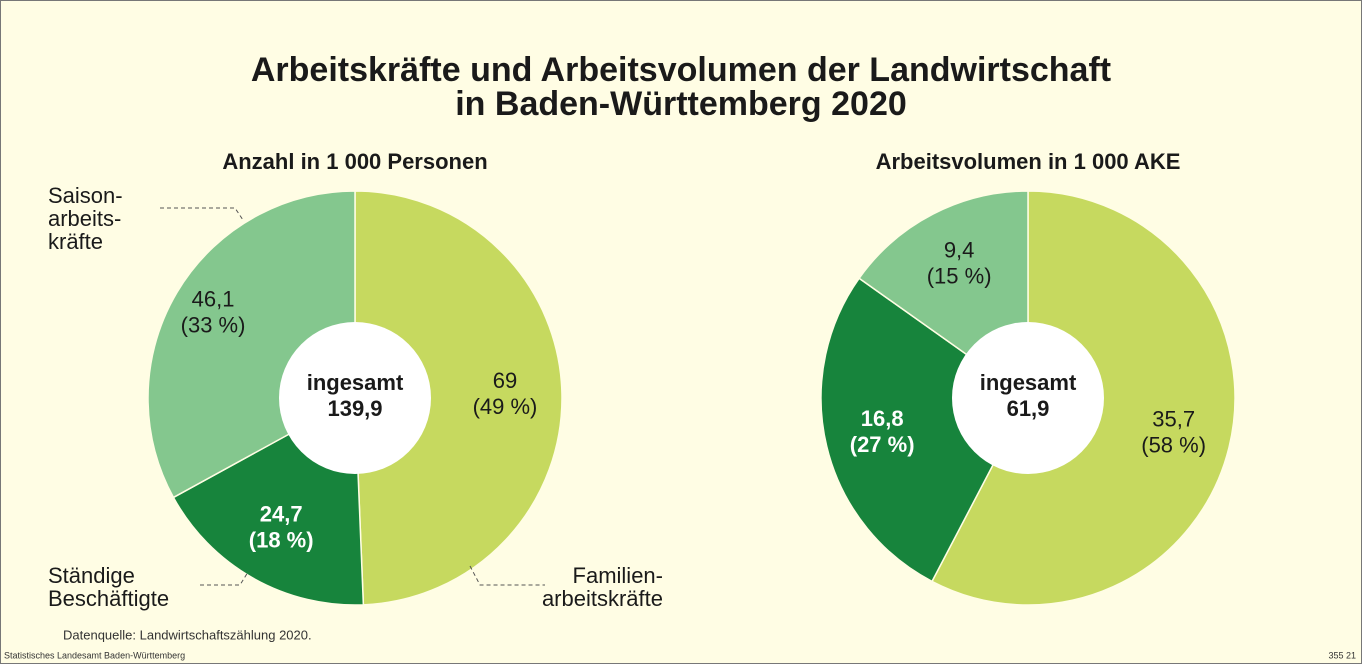 The width and height of the screenshot is (1362, 664). What do you see at coordinates (959, 250) in the screenshot?
I see `value-label: 9,4` at bounding box center [959, 250].